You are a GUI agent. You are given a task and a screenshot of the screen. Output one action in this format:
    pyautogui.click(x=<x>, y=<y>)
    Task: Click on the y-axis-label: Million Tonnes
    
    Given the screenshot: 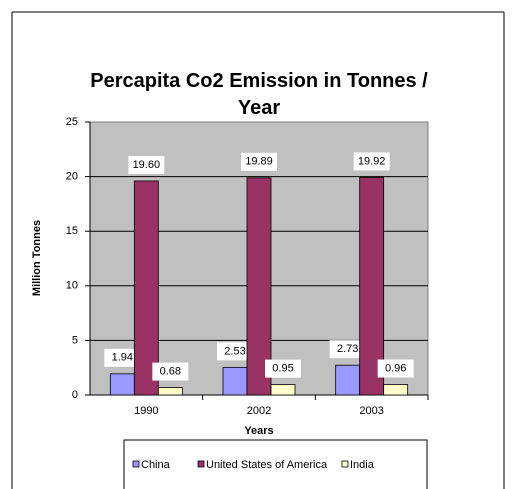 What is the action you would take?
    pyautogui.click(x=37, y=258)
    